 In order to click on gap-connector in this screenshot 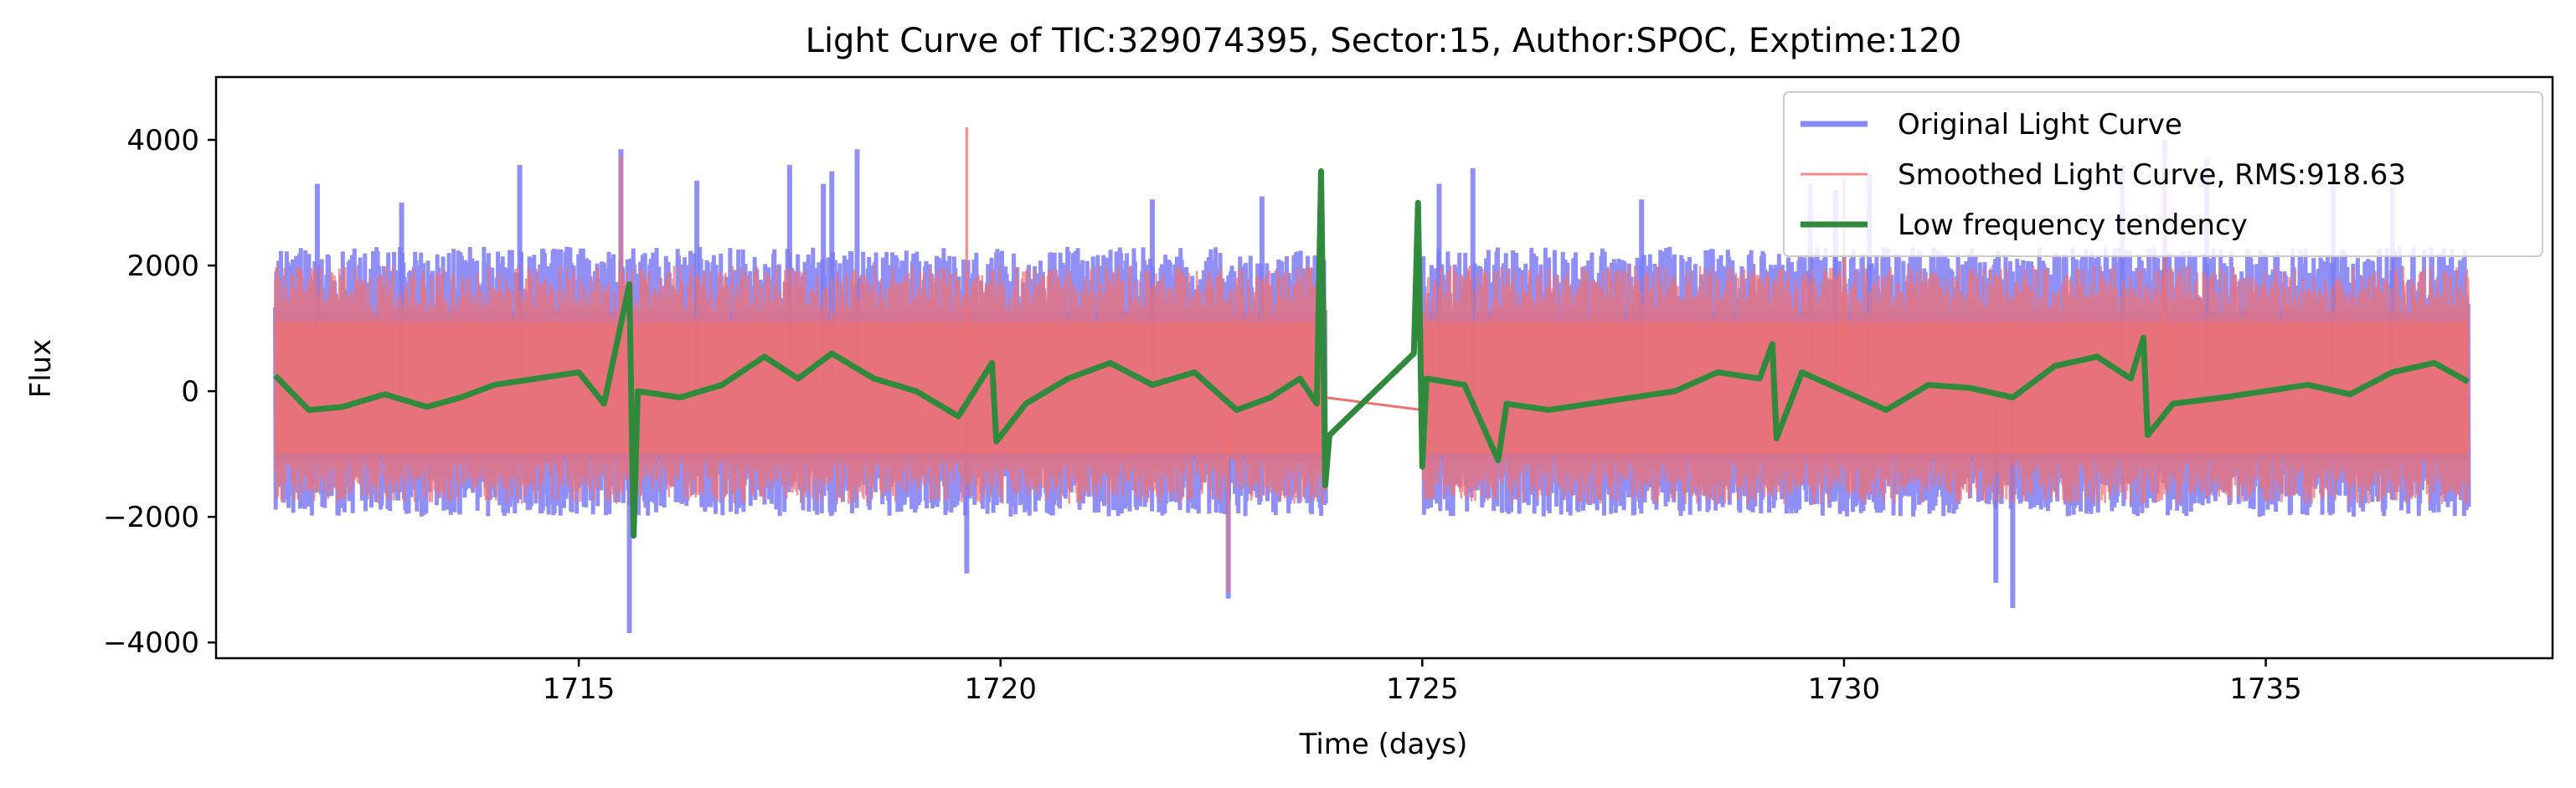, I will do `click(1374, 404)`.